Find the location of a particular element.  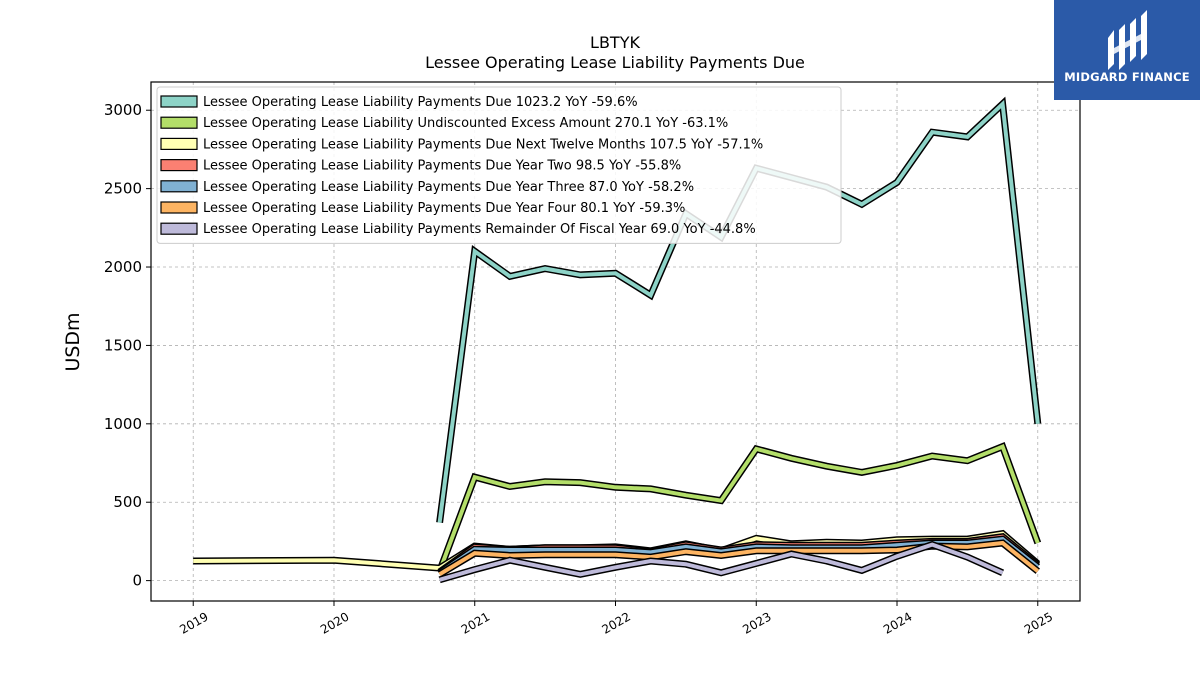

midgard-finance-logo: MIDGARD FINANCE is located at coordinates (1127, 50).